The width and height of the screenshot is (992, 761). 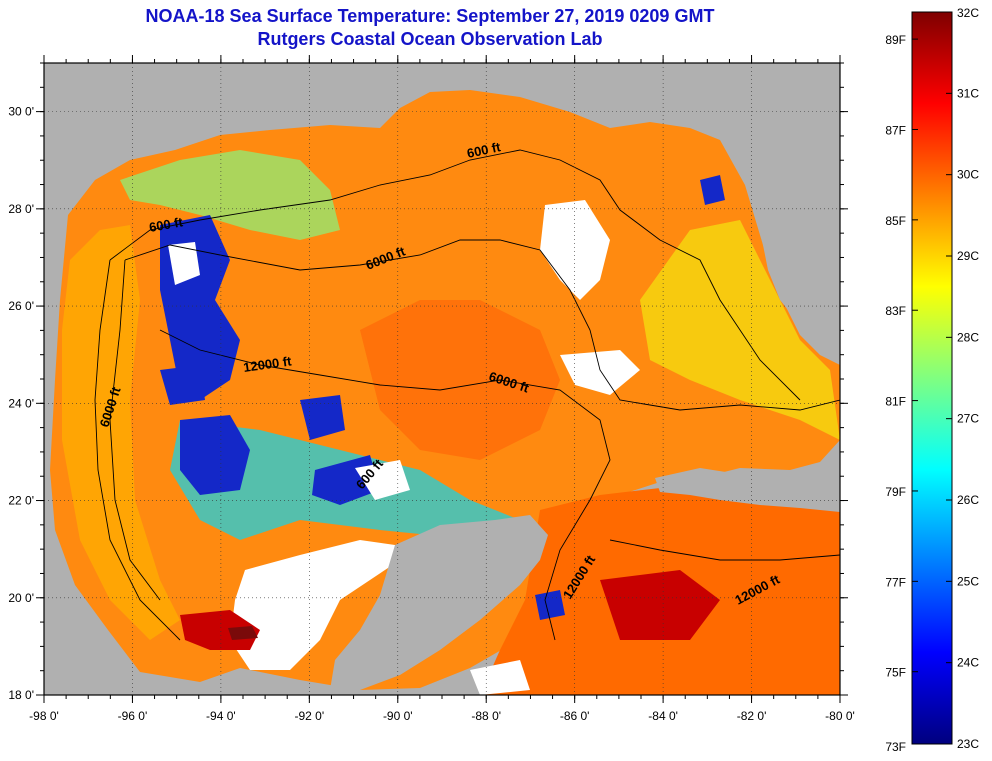 I want to click on lat-label: 30 0', so click(x=21, y=112).